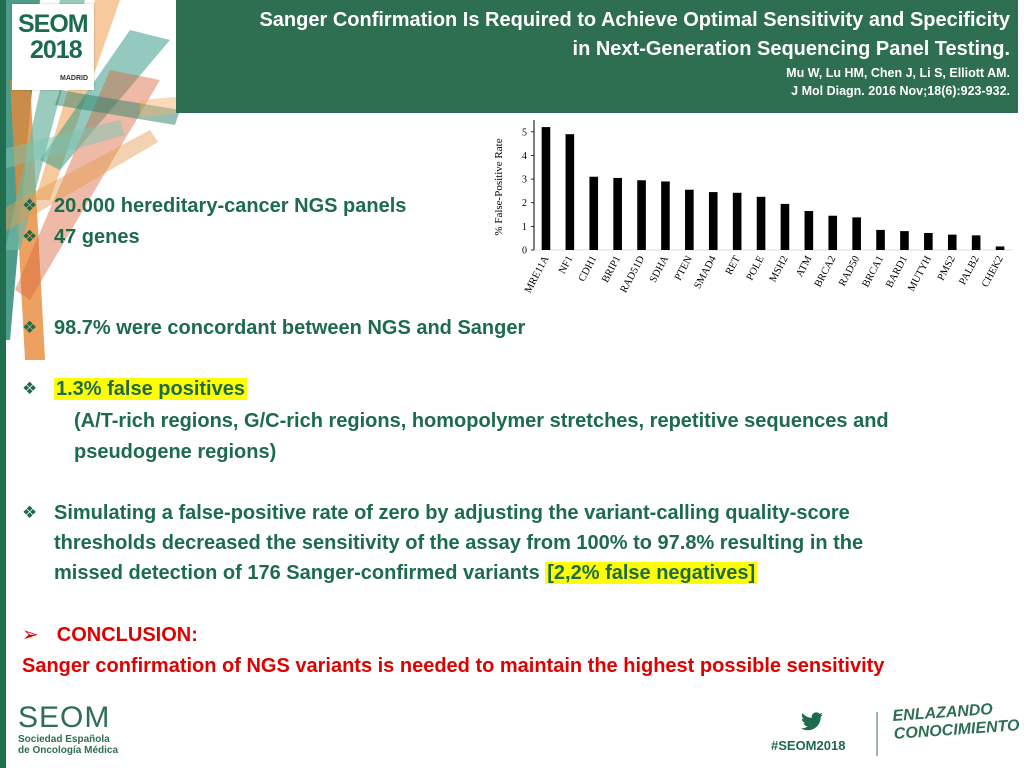  What do you see at coordinates (733, 265) in the screenshot?
I see `x-label-ret: RET` at bounding box center [733, 265].